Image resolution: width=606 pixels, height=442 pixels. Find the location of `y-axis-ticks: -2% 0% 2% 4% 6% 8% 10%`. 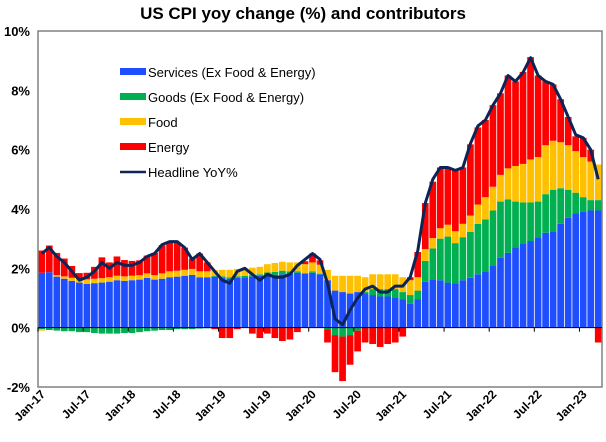

y-axis-ticks: -2% 0% 2% 4% 6% 8% 10% is located at coordinates (17, 209).